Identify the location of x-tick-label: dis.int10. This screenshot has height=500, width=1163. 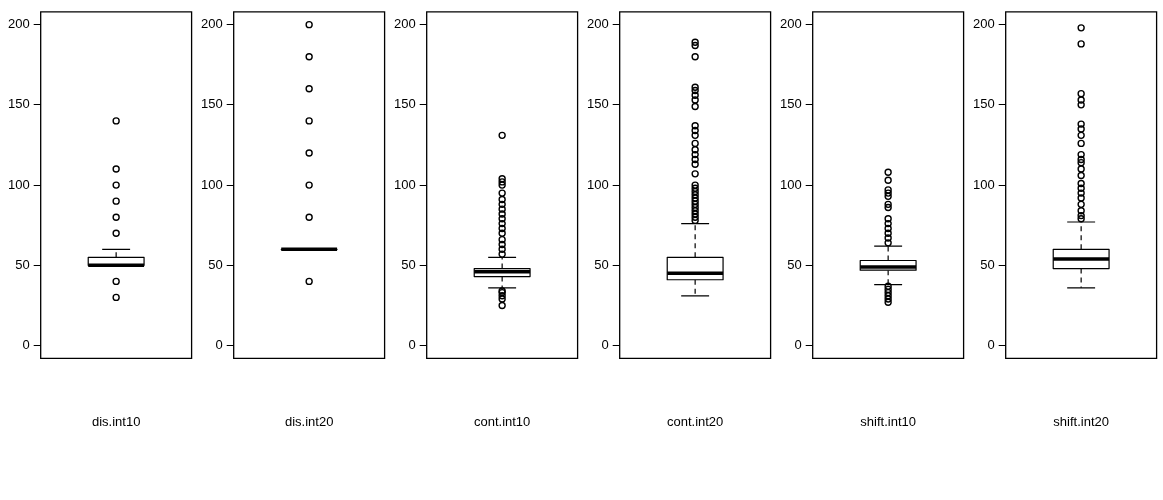
(116, 421).